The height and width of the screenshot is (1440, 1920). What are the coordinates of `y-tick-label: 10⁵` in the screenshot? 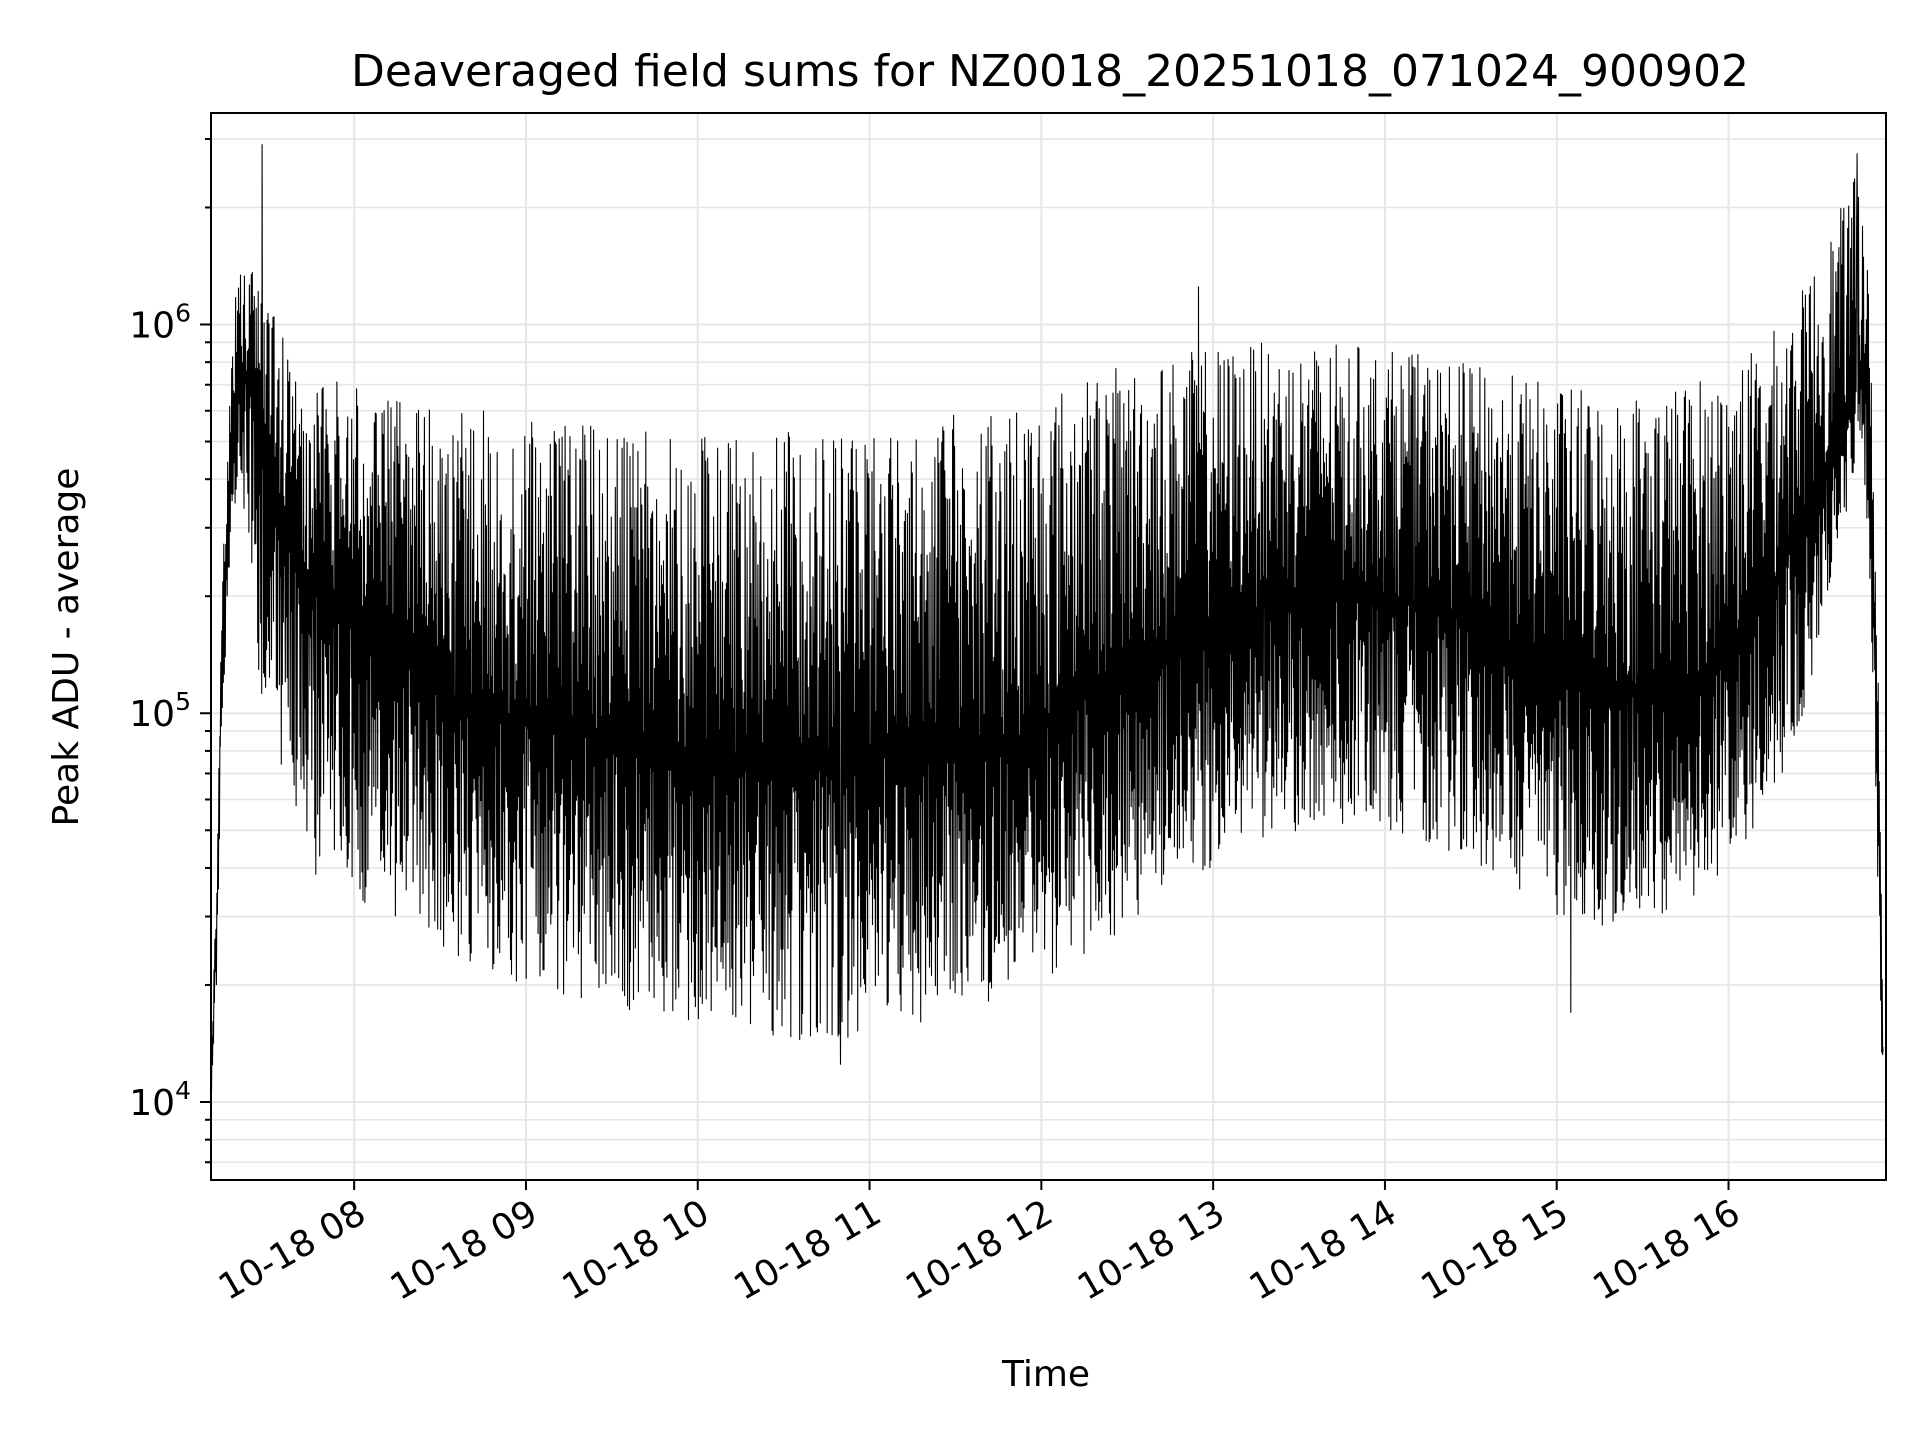 It's located at (160, 711).